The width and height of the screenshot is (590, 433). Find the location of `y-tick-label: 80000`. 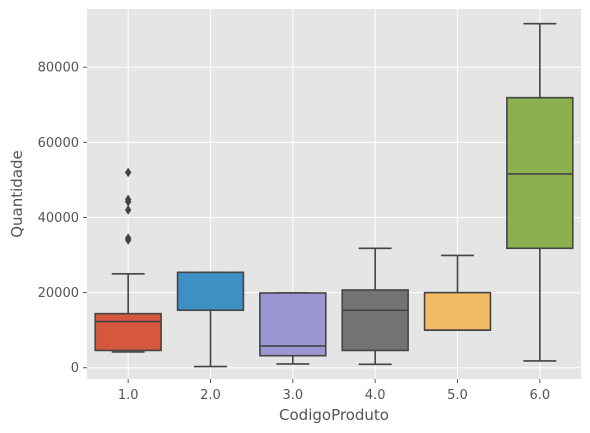

y-tick-label: 80000 is located at coordinates (58, 68).